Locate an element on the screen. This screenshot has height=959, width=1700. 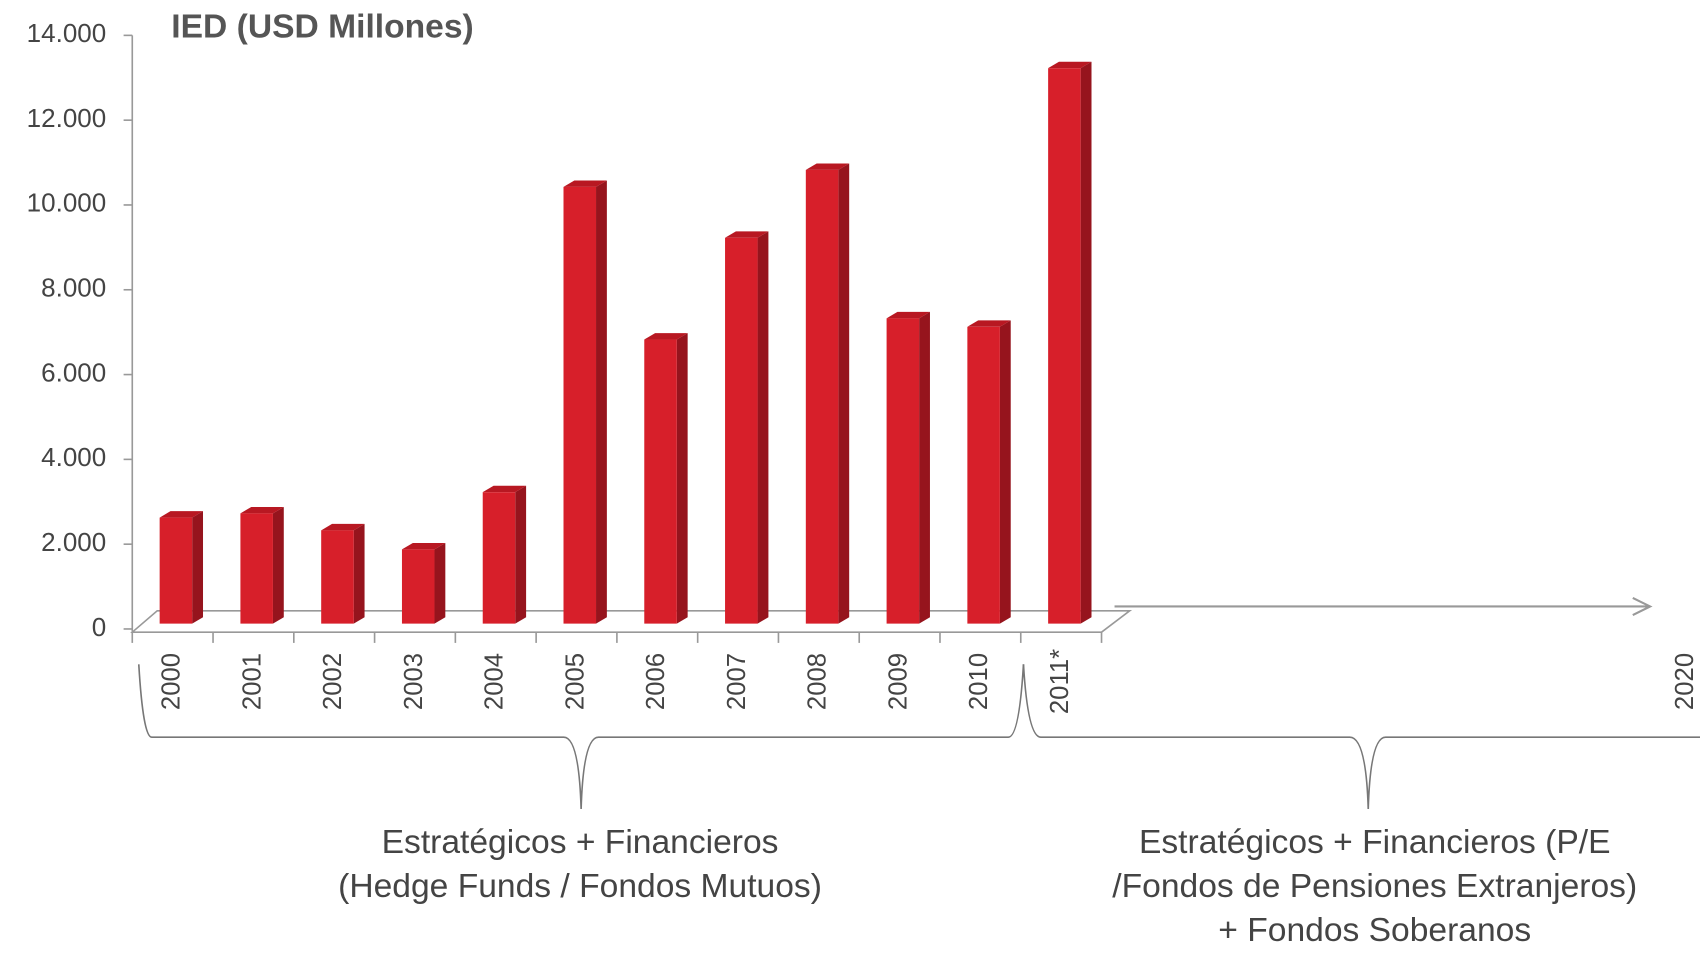
x-tick-label: 2003 is located at coordinates (414, 681).